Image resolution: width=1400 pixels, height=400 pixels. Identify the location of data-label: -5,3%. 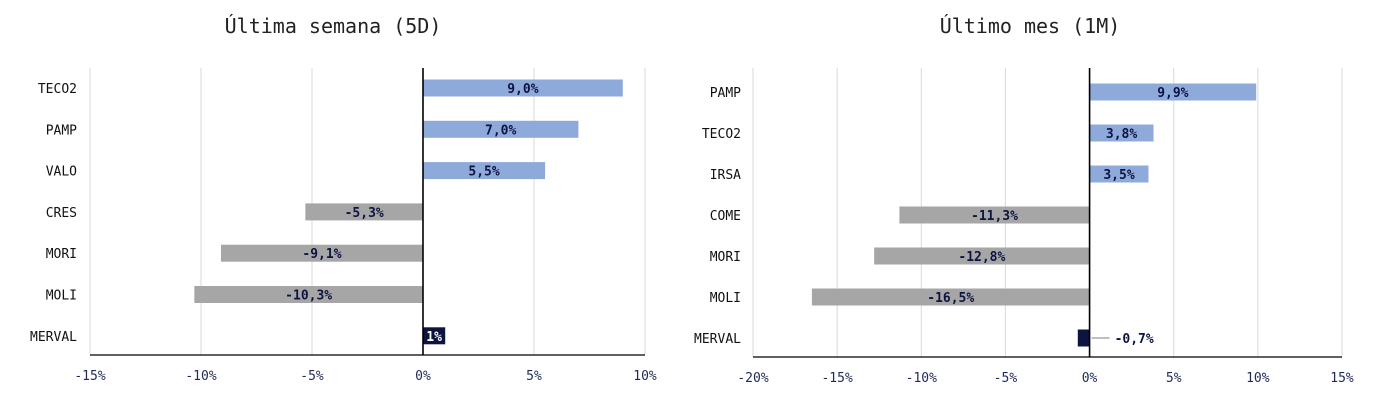
(364, 213).